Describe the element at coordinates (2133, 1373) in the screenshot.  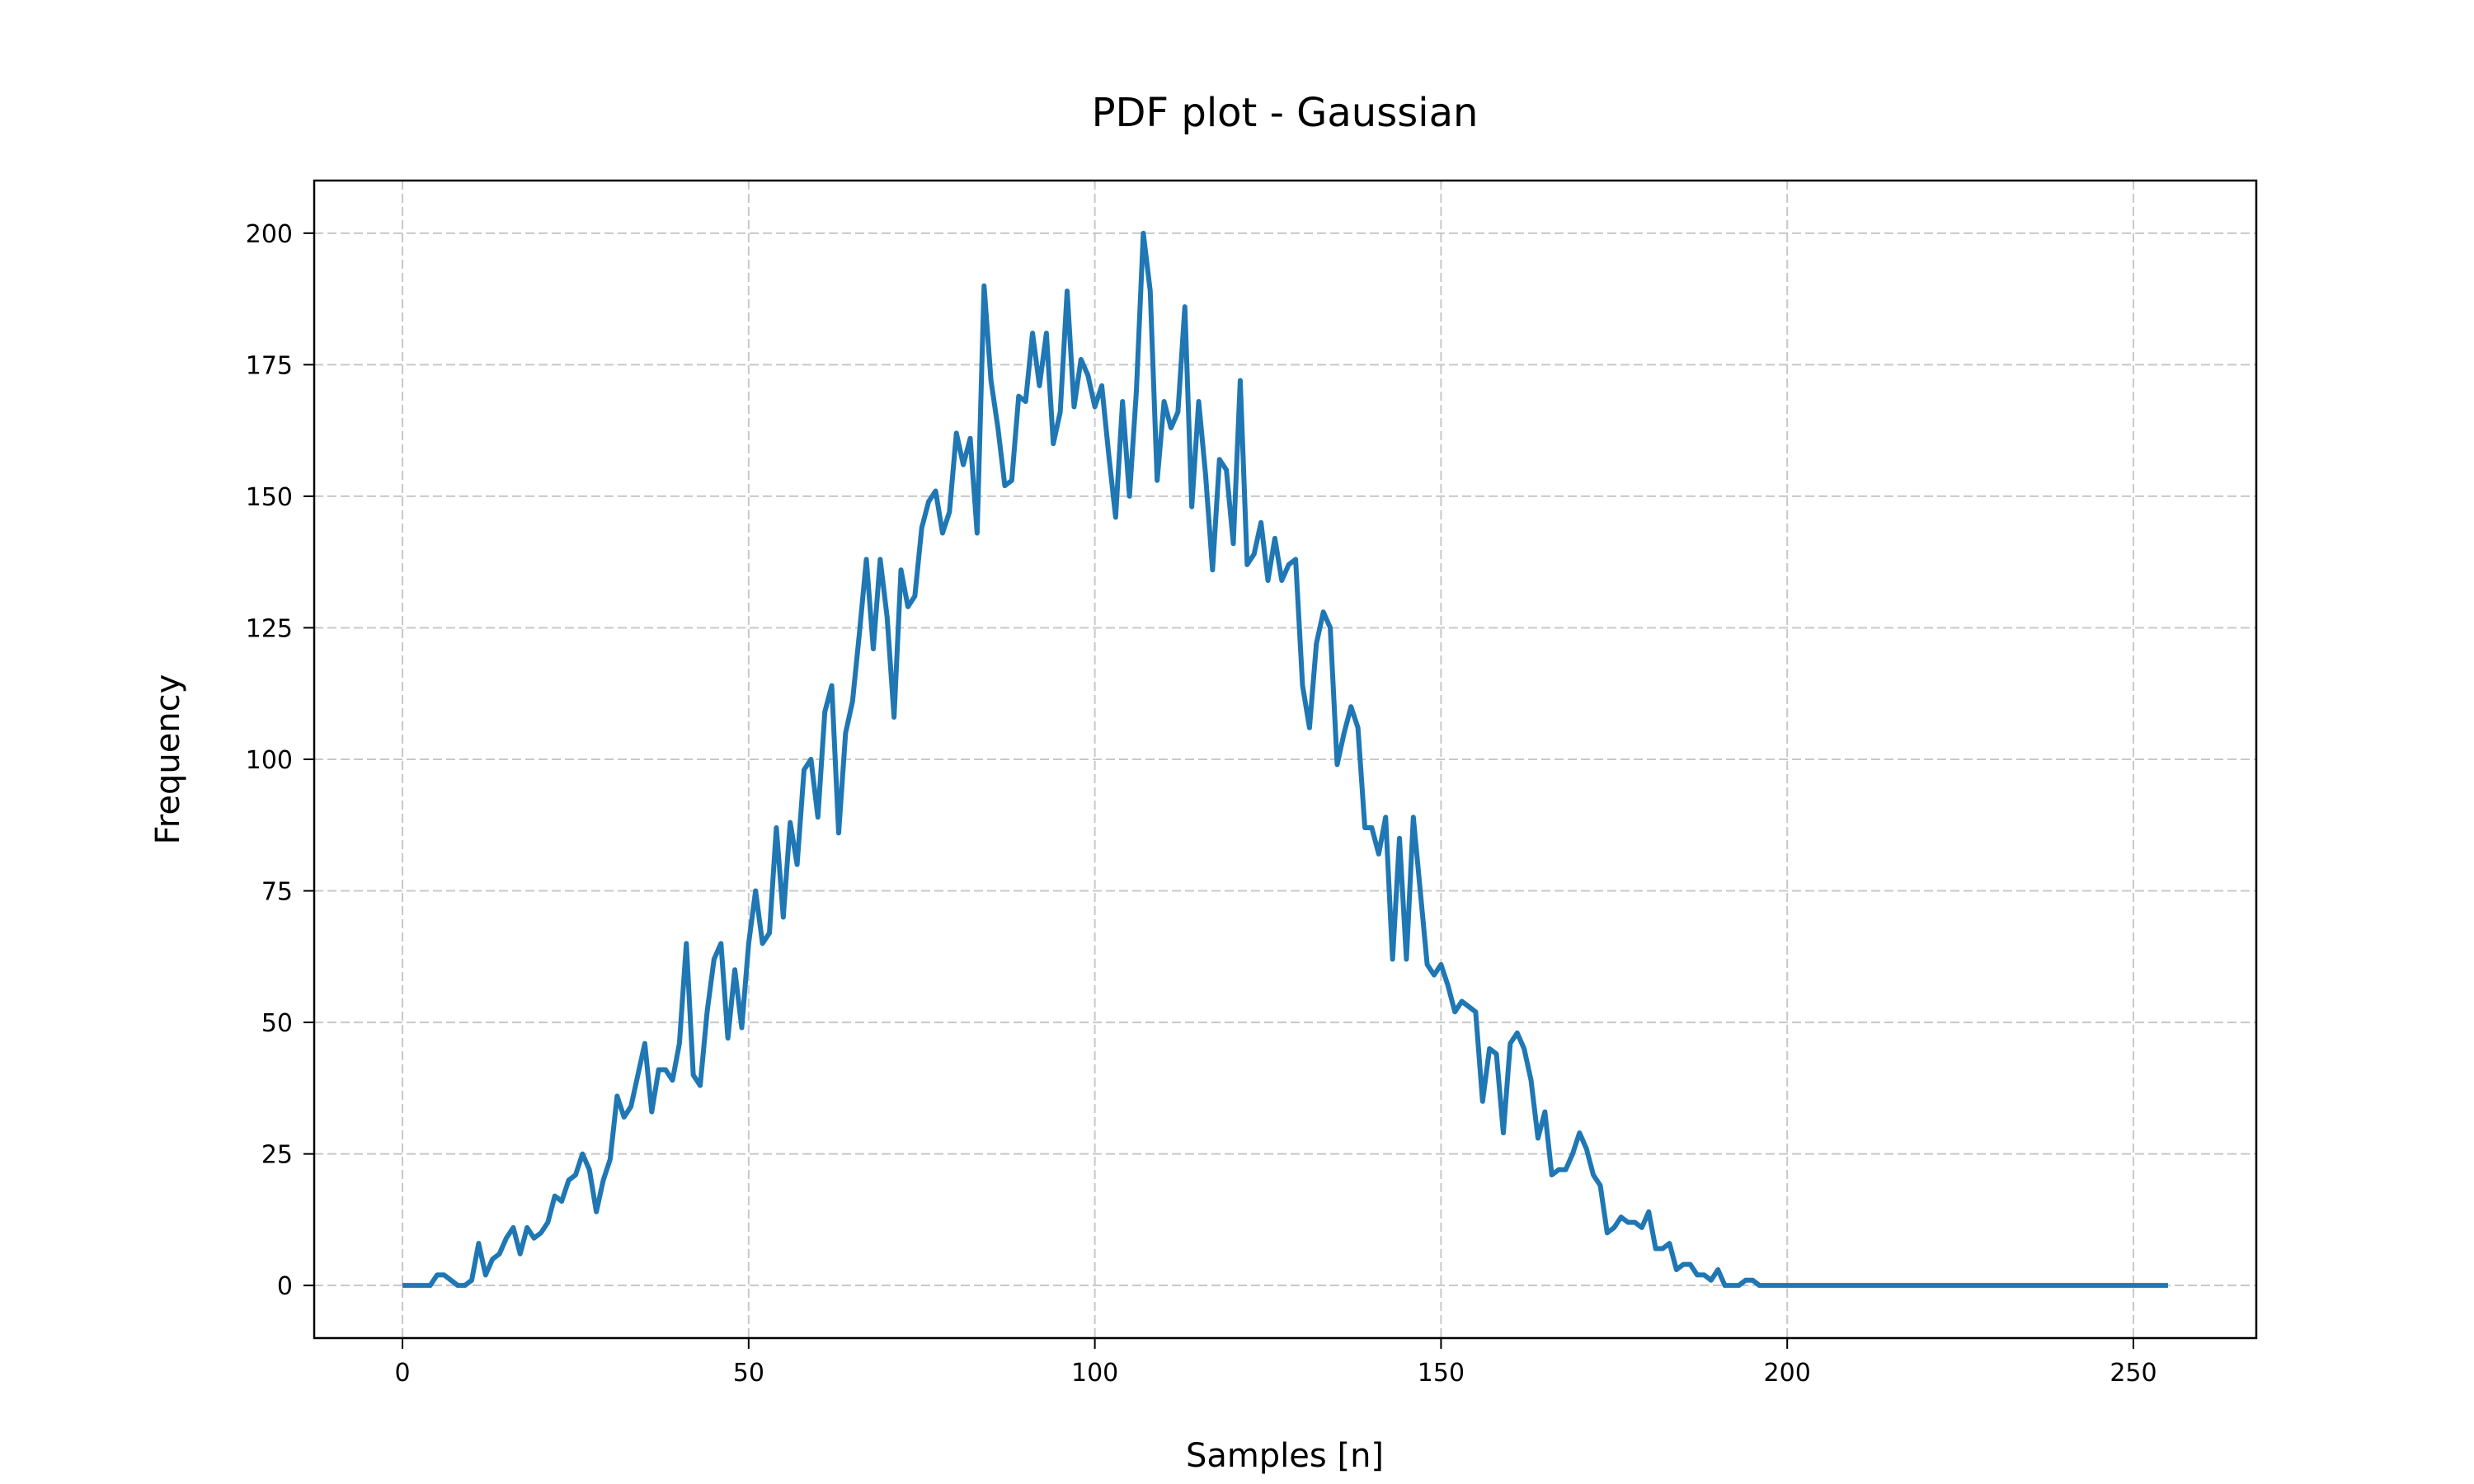
I see `x-tick-label: 250` at that location.